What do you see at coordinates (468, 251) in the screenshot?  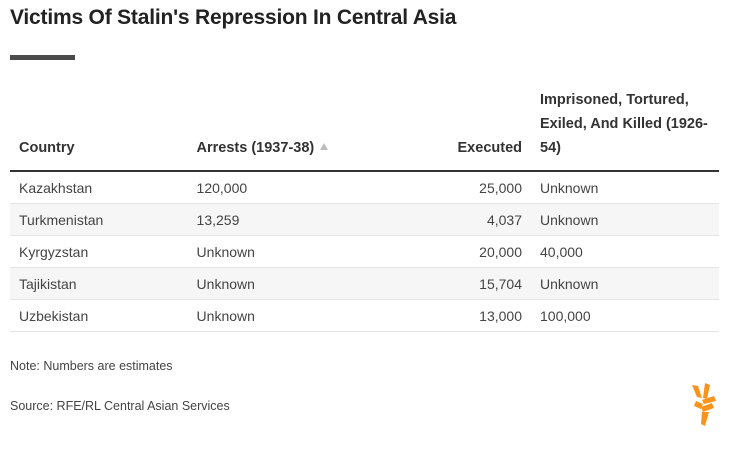 I see `cell-executed: 20,000` at bounding box center [468, 251].